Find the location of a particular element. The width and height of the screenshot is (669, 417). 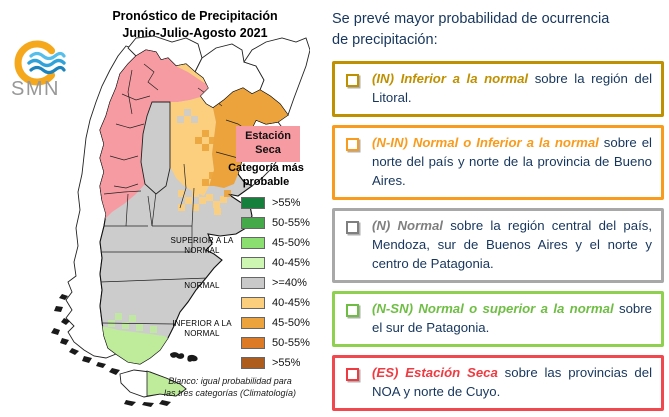

map-title-line1: Pronóstico de Precipitación is located at coordinates (195, 16).